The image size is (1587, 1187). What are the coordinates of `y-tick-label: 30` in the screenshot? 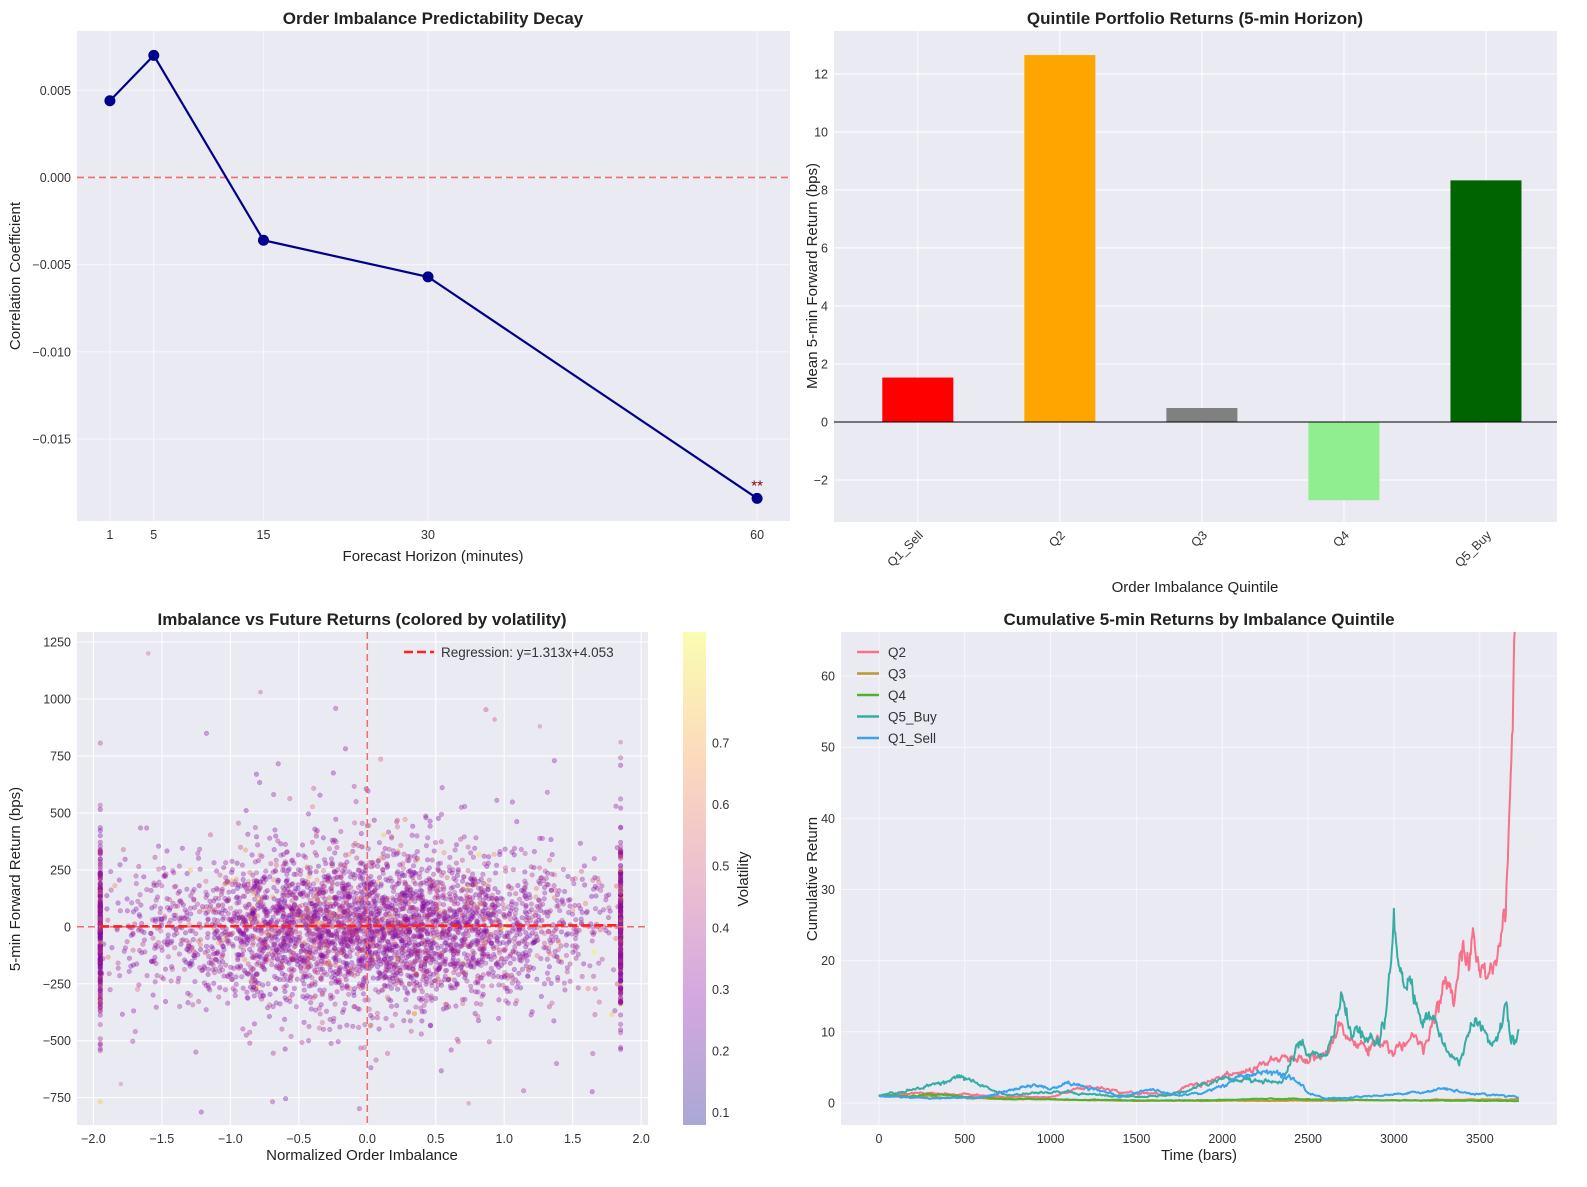 It's located at (828, 890).